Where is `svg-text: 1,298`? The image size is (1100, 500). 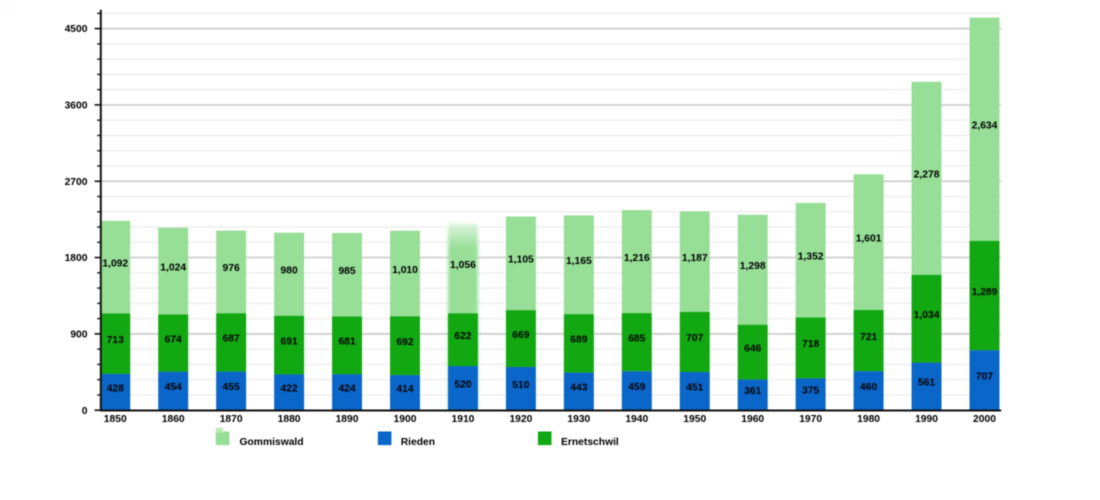
svg-text: 1,298 is located at coordinates (753, 266).